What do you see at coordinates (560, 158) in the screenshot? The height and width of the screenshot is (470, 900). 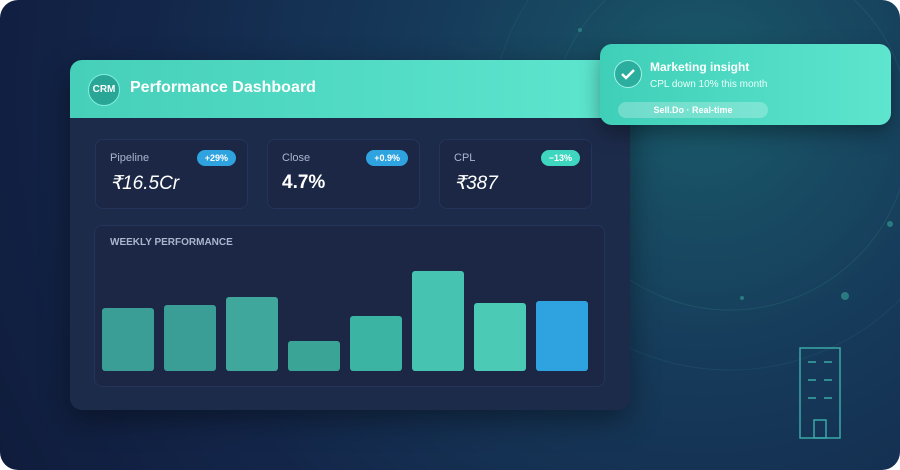 I see `kpi-badge: −13%` at bounding box center [560, 158].